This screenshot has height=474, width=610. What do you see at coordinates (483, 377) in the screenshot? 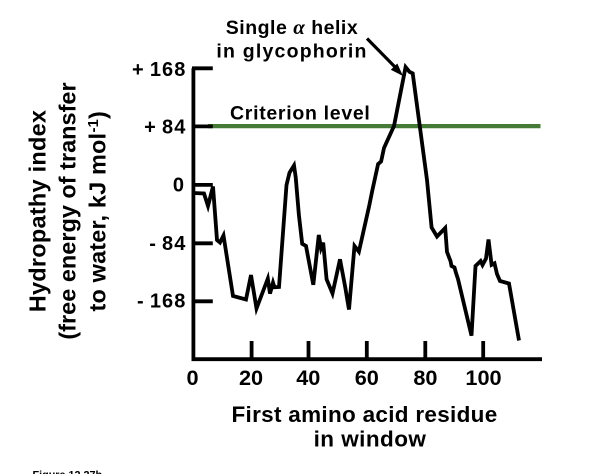
I see `svg-text: 100` at bounding box center [483, 377].